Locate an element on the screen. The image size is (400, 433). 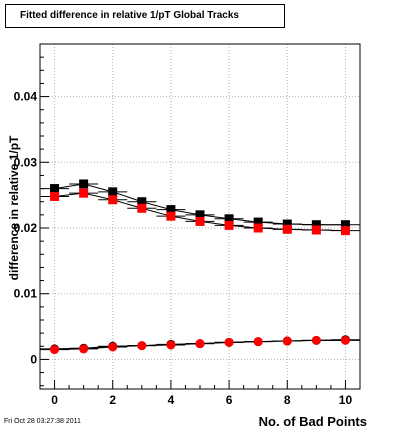
x-tick-label: 10 is located at coordinates (346, 400).